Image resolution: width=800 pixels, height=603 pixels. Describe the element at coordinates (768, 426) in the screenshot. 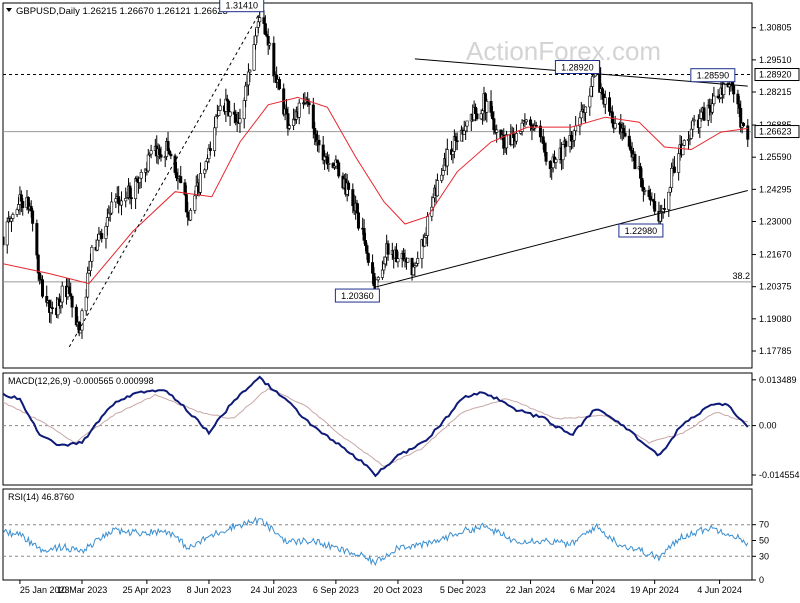

I see `macd-y-tick-label: 0.00` at that location.